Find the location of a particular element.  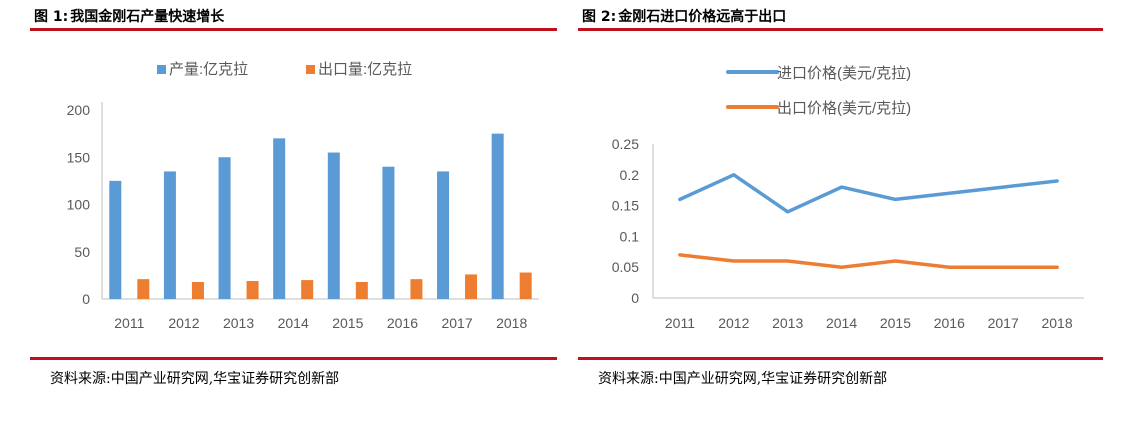

figure-2-bottom-rule is located at coordinates (840, 358).